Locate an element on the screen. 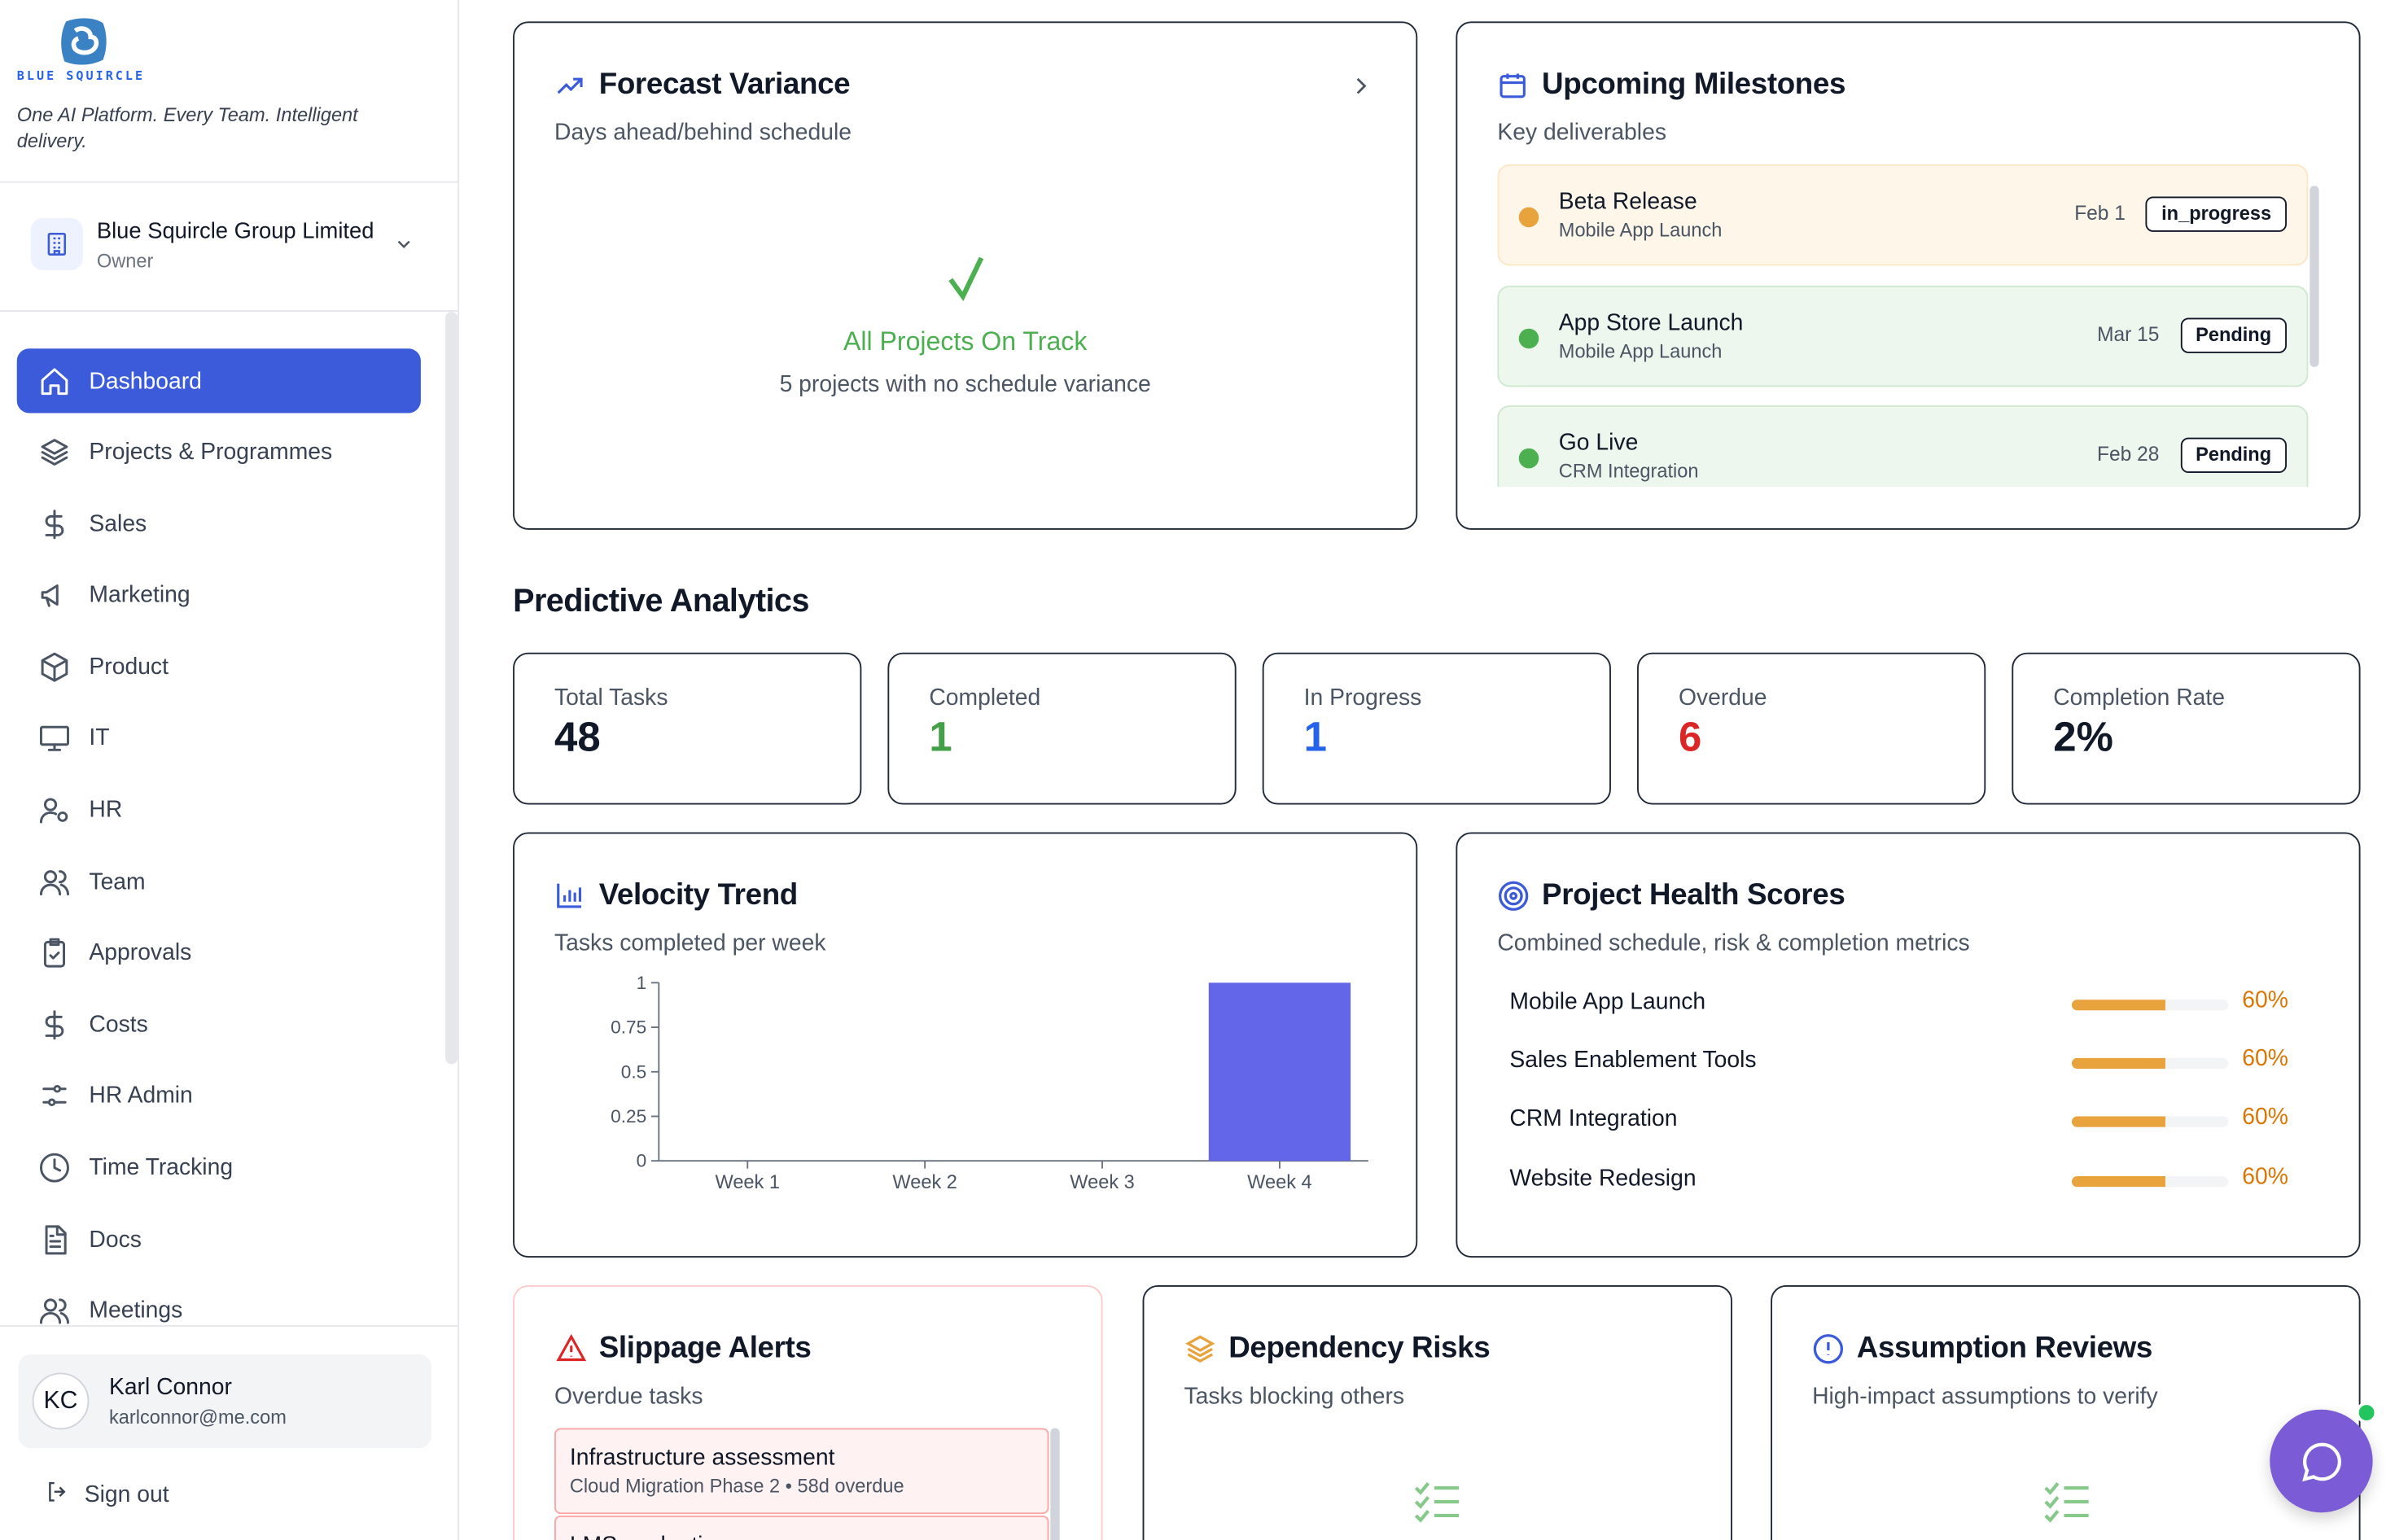 The image size is (2408, 1540). sidebar-item-hr-admin: HR Admin is located at coordinates (219, 1096).